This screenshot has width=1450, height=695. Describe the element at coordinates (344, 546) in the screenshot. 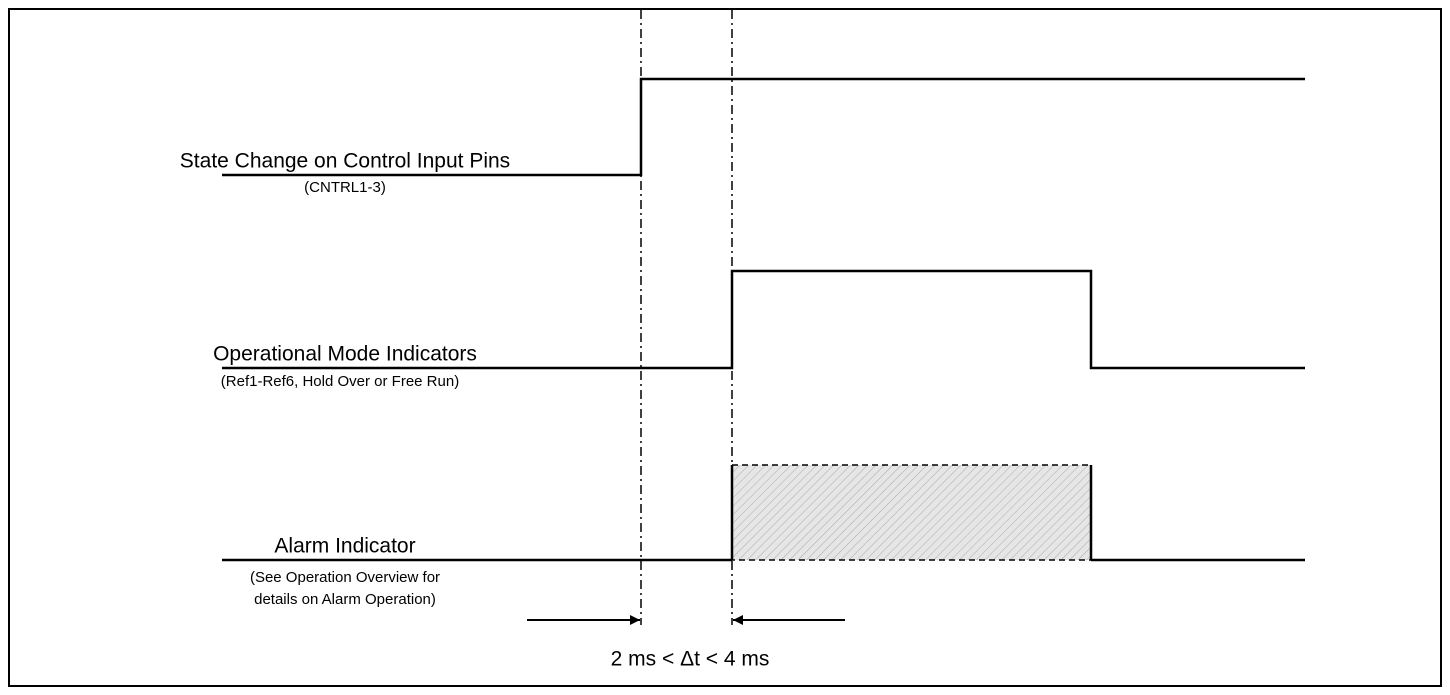

I see `signal-label: Alarm Indicator` at that location.